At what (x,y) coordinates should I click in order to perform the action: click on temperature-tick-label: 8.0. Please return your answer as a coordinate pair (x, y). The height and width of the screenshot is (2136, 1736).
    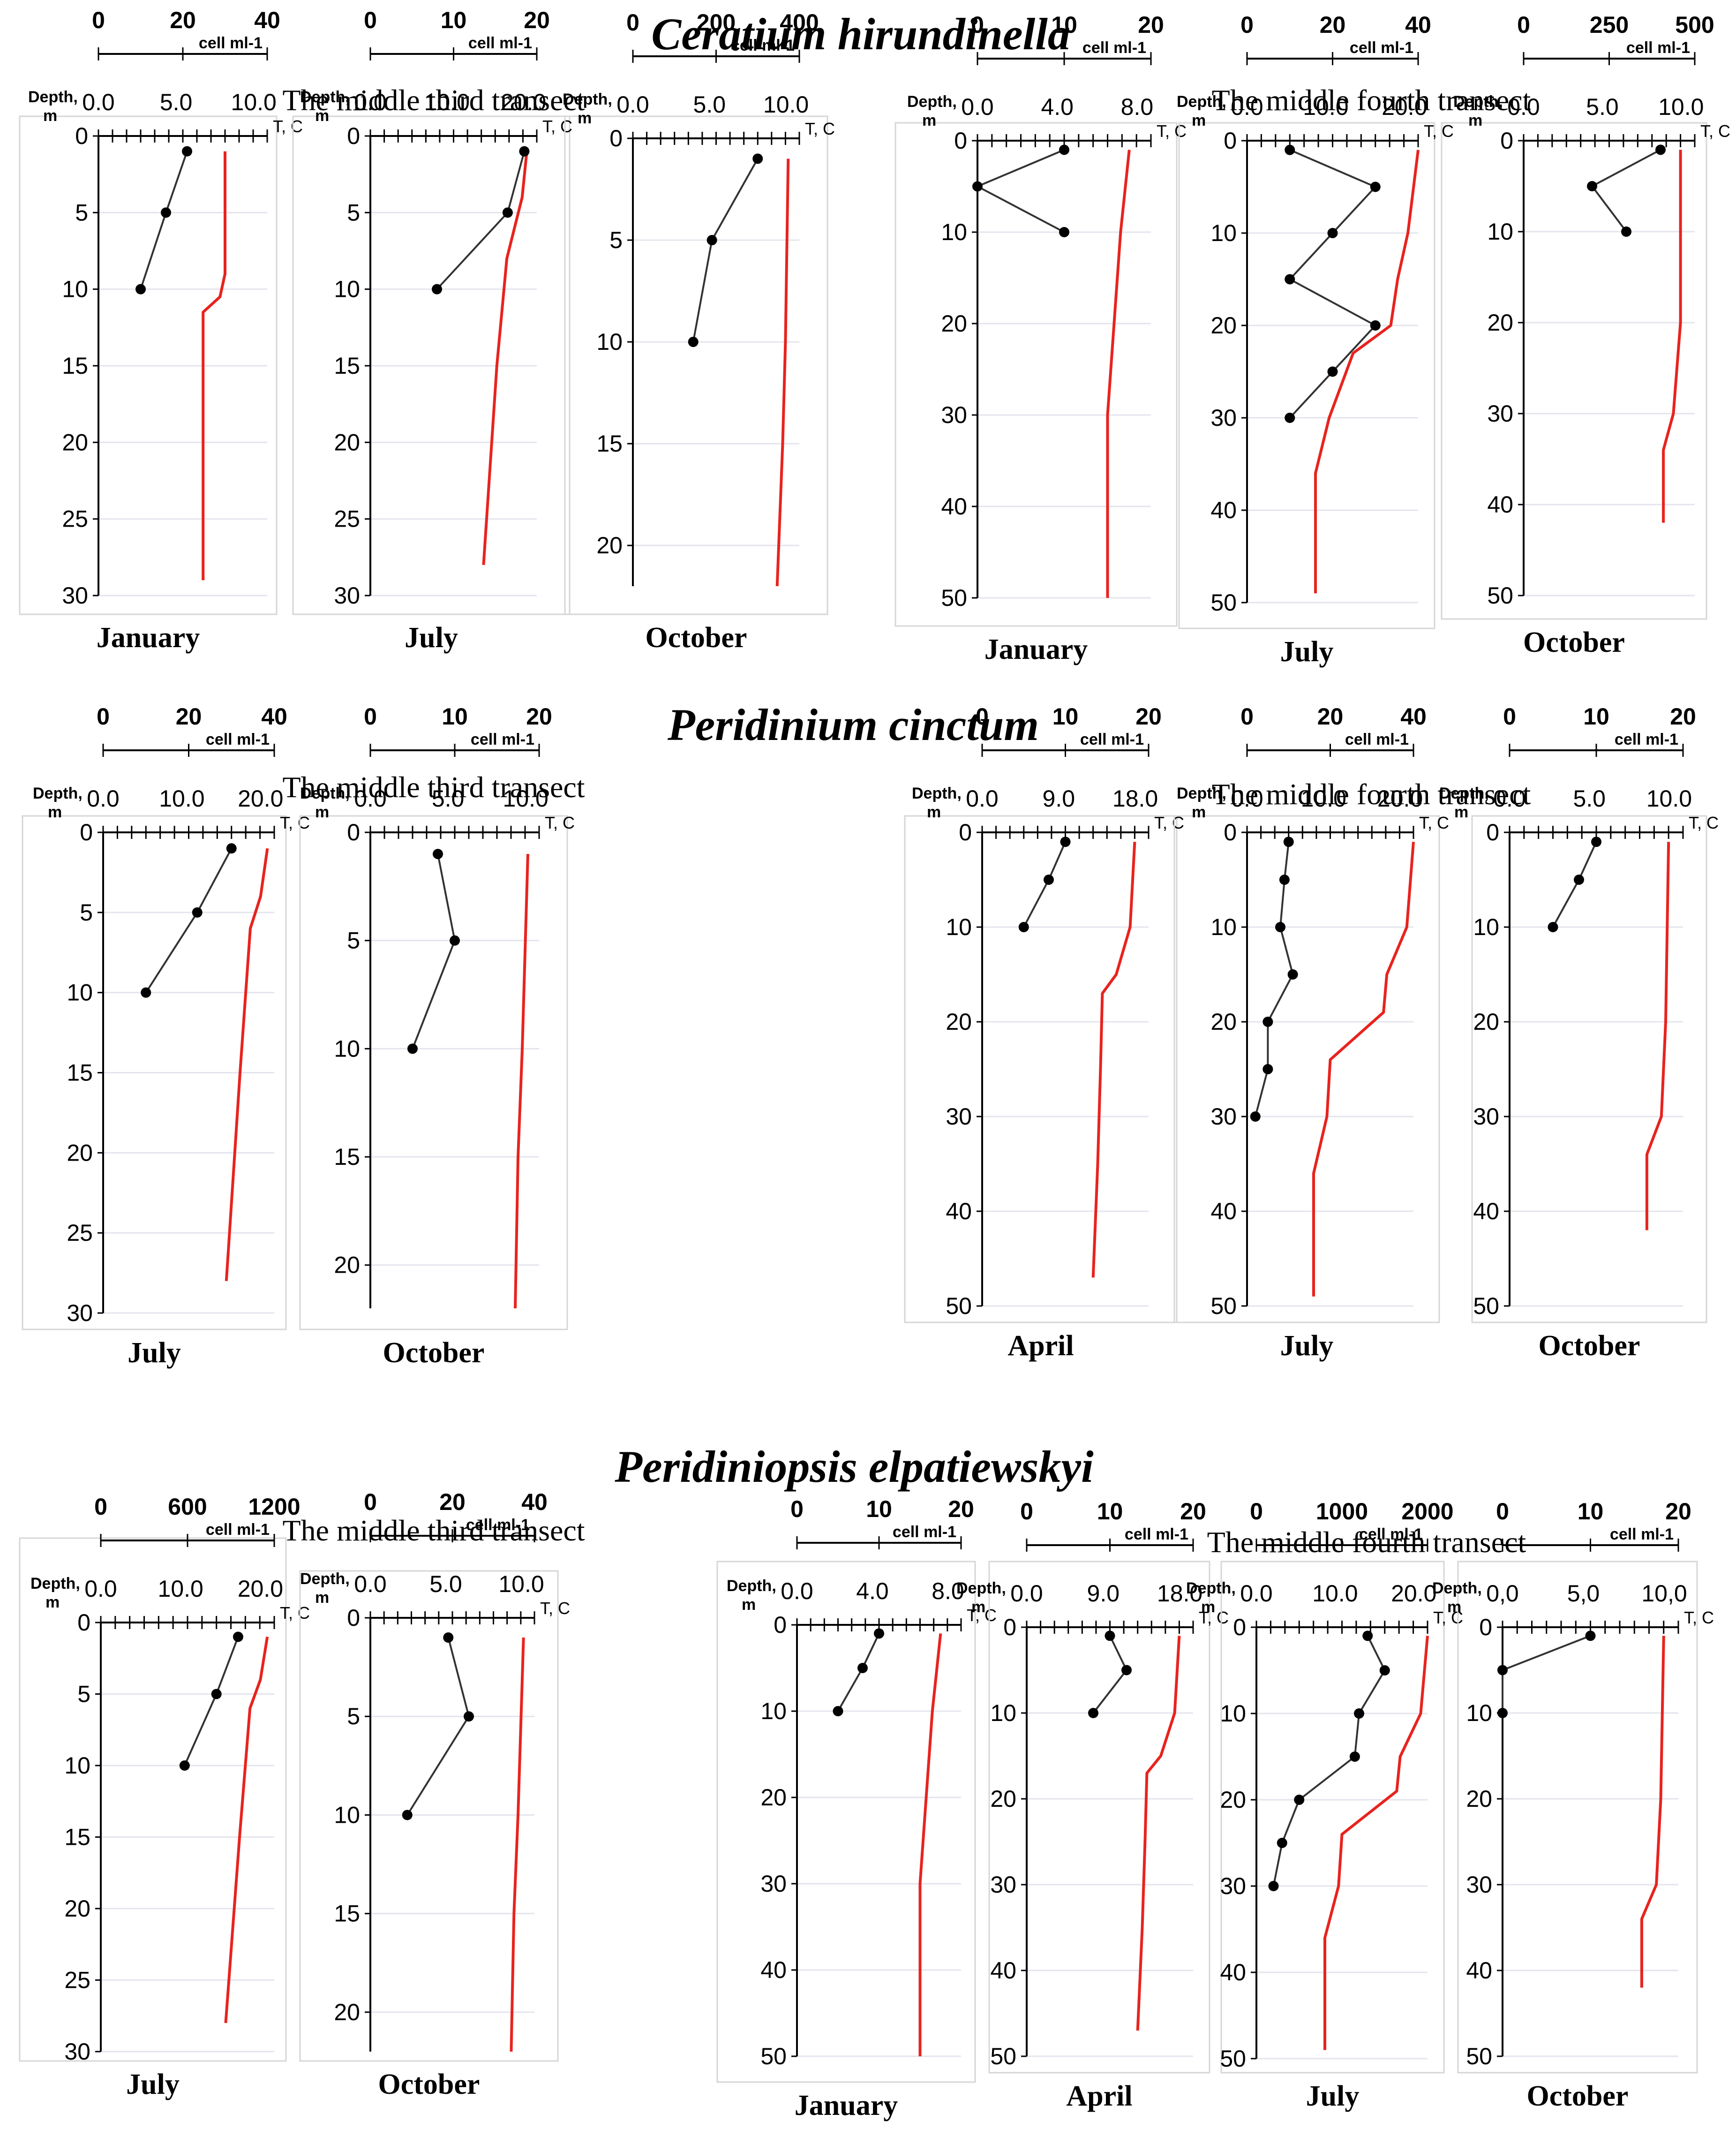
    Looking at the image, I should click on (948, 1591).